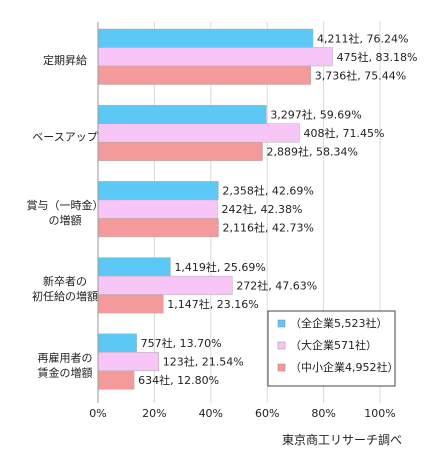 The height and width of the screenshot is (455, 427). What do you see at coordinates (323, 413) in the screenshot?
I see `x-tick-label: 80%` at bounding box center [323, 413].